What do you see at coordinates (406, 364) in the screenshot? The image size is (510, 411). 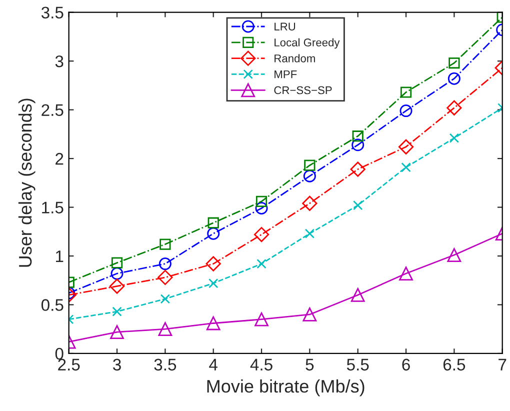 I see `x-tick-label: 6` at bounding box center [406, 364].